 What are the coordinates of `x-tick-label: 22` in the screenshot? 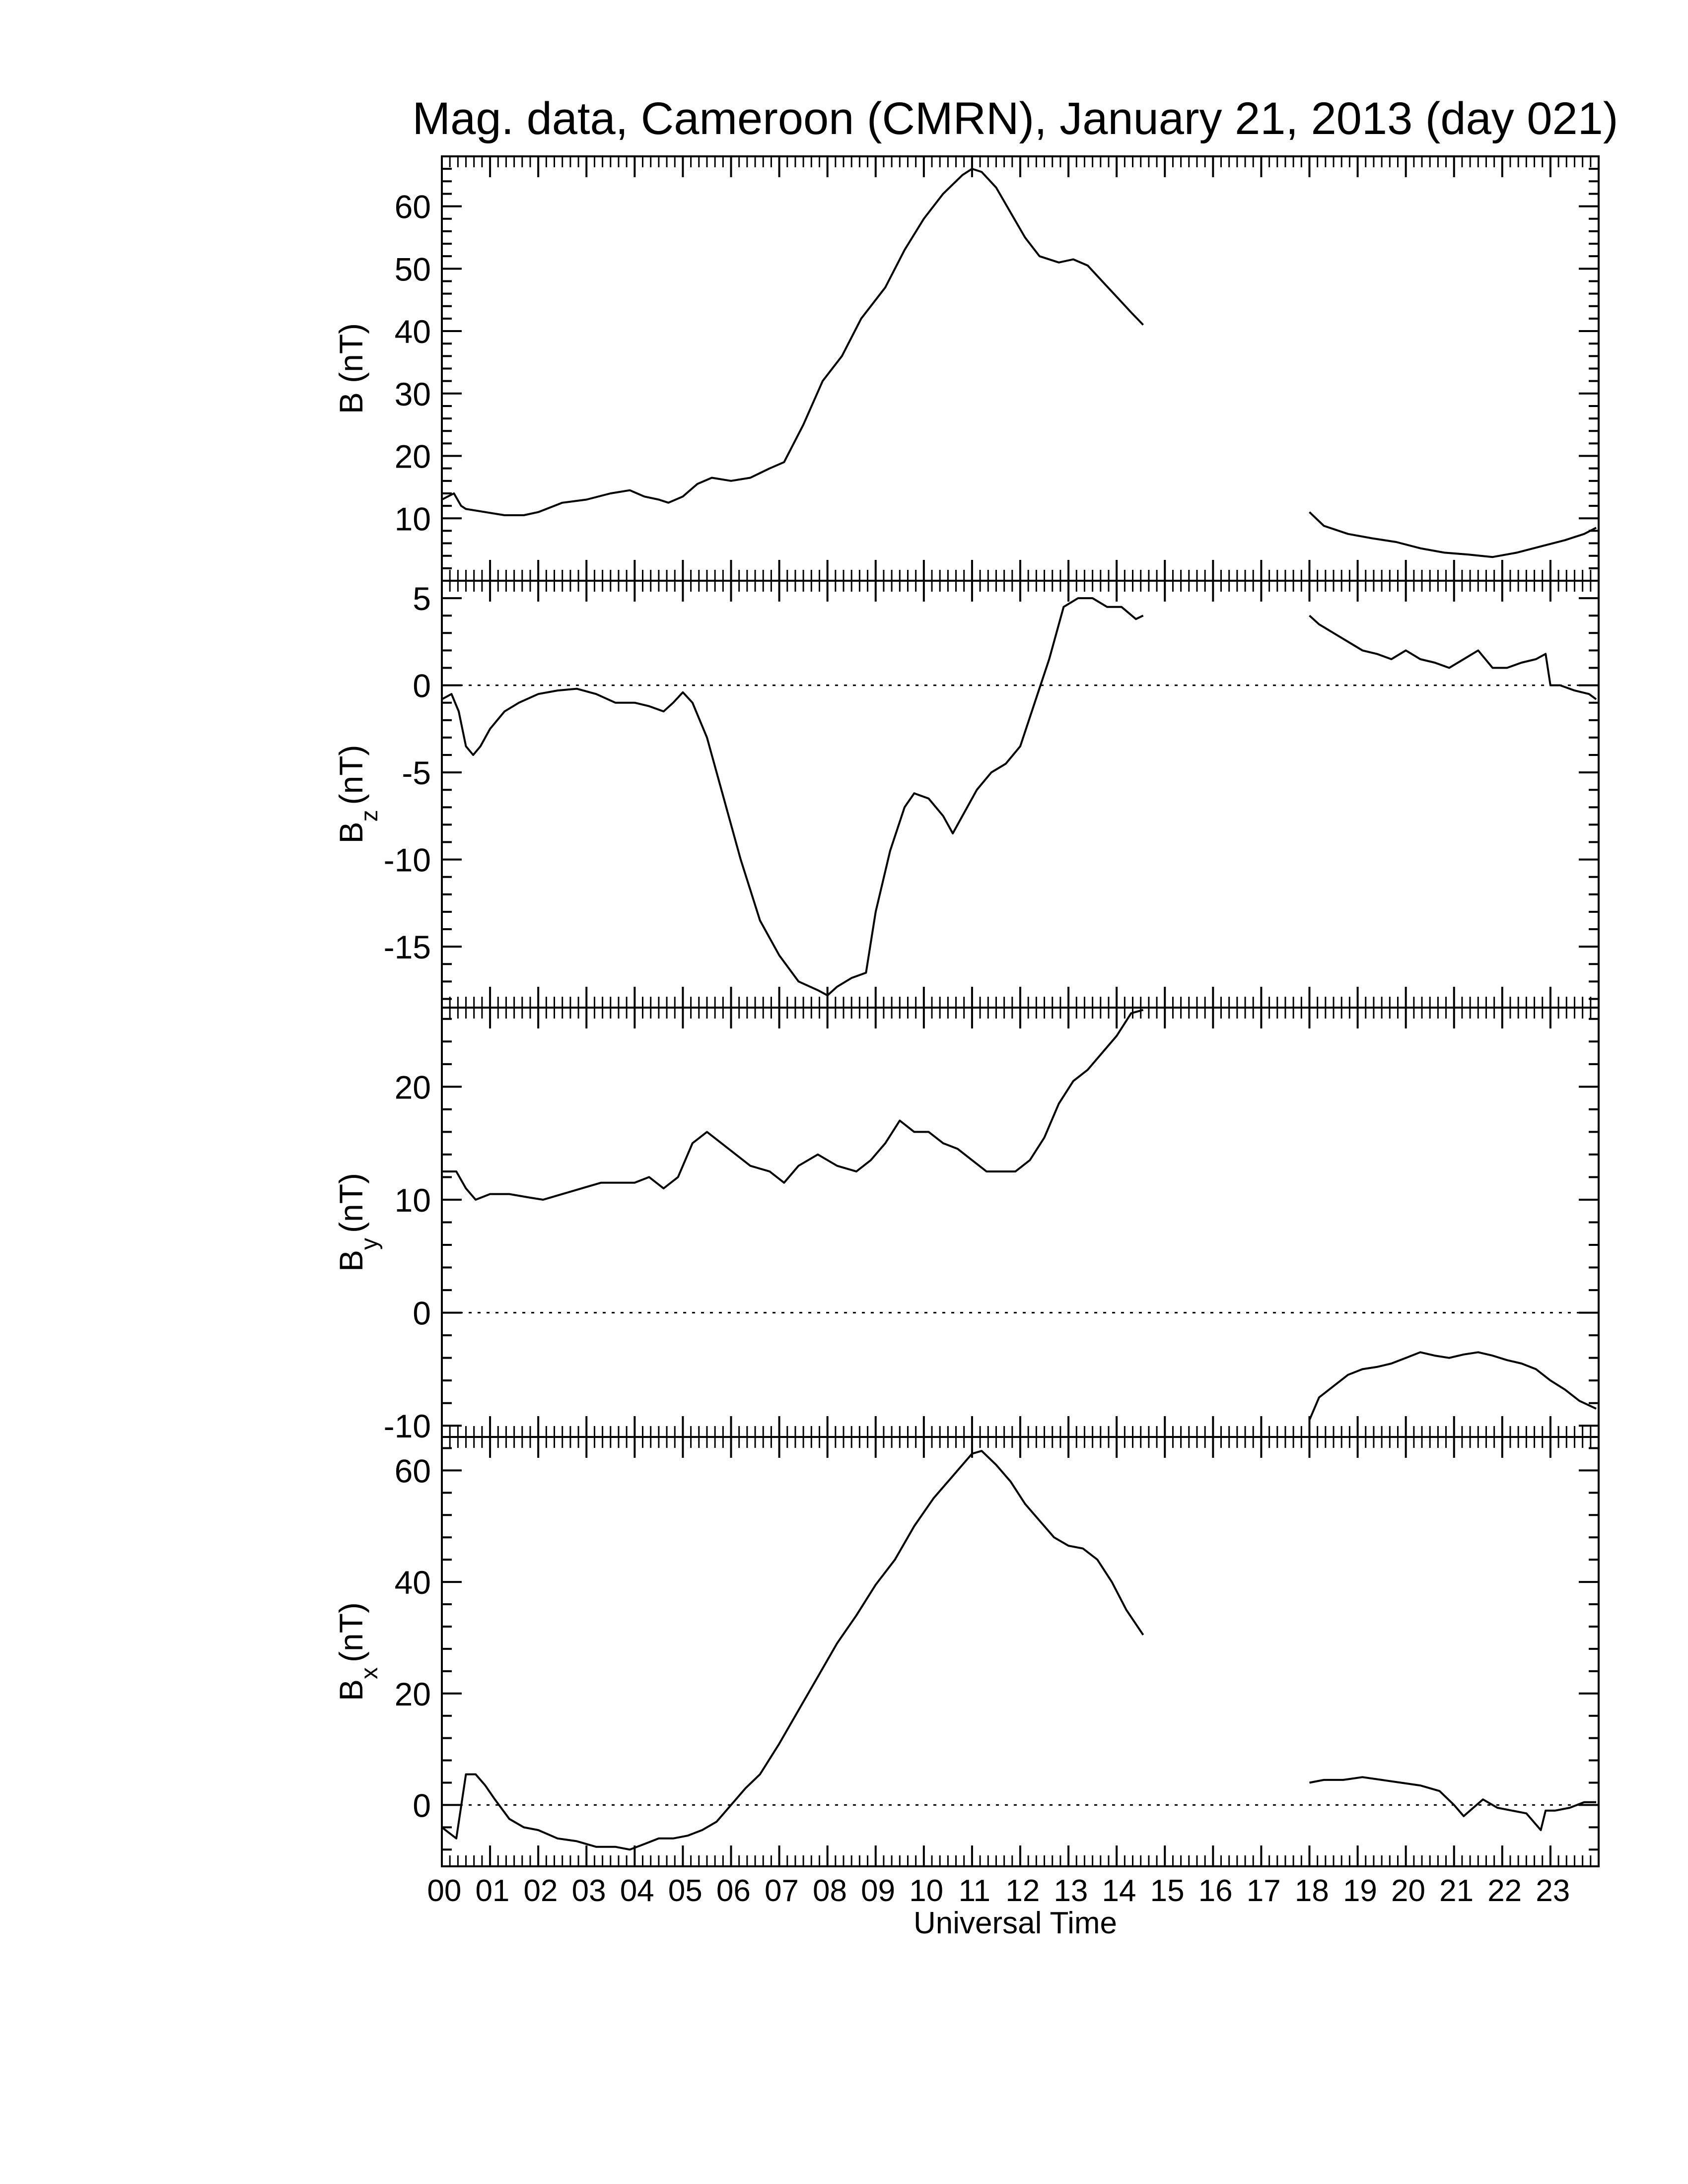 It's located at (1504, 1891).